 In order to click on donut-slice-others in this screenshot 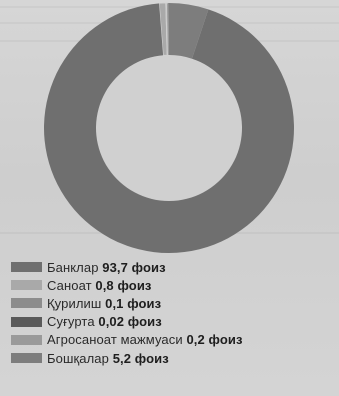, I will do `click(188, 30)`.